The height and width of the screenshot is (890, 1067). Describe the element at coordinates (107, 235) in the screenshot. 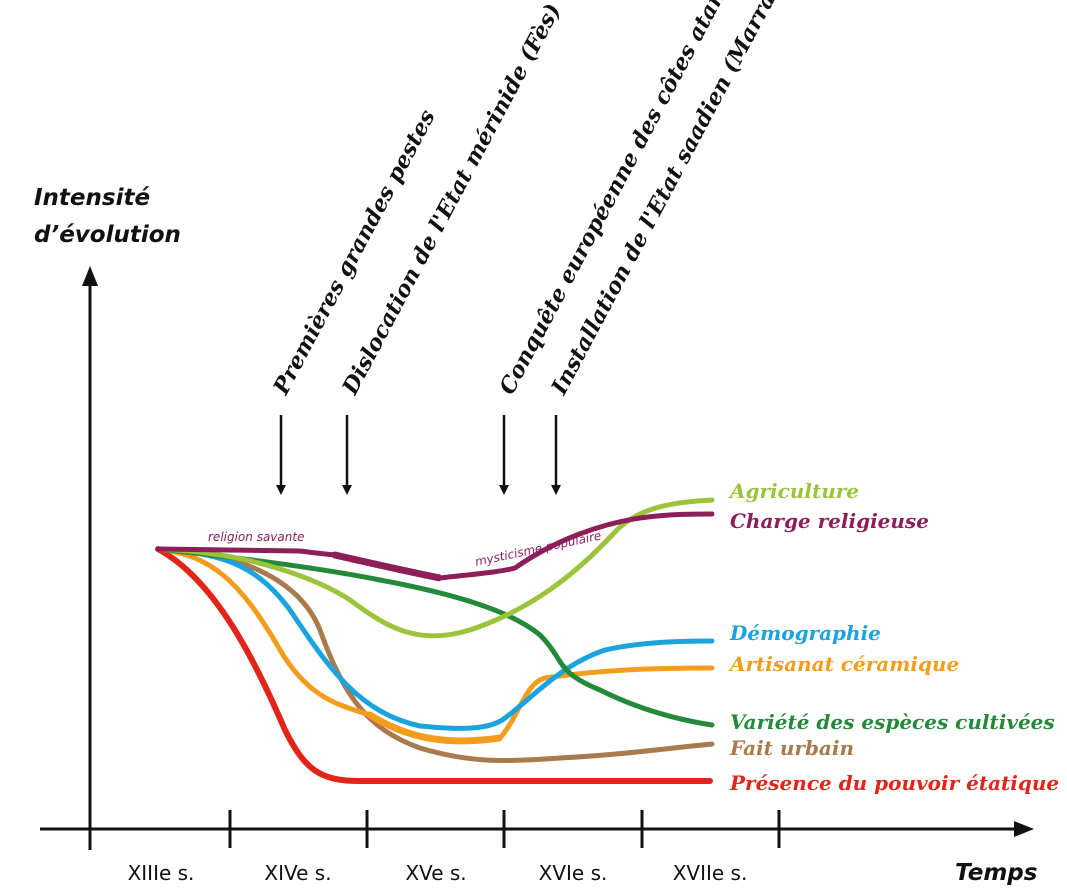

I see `y-axis-title-line2: d’évolution` at that location.